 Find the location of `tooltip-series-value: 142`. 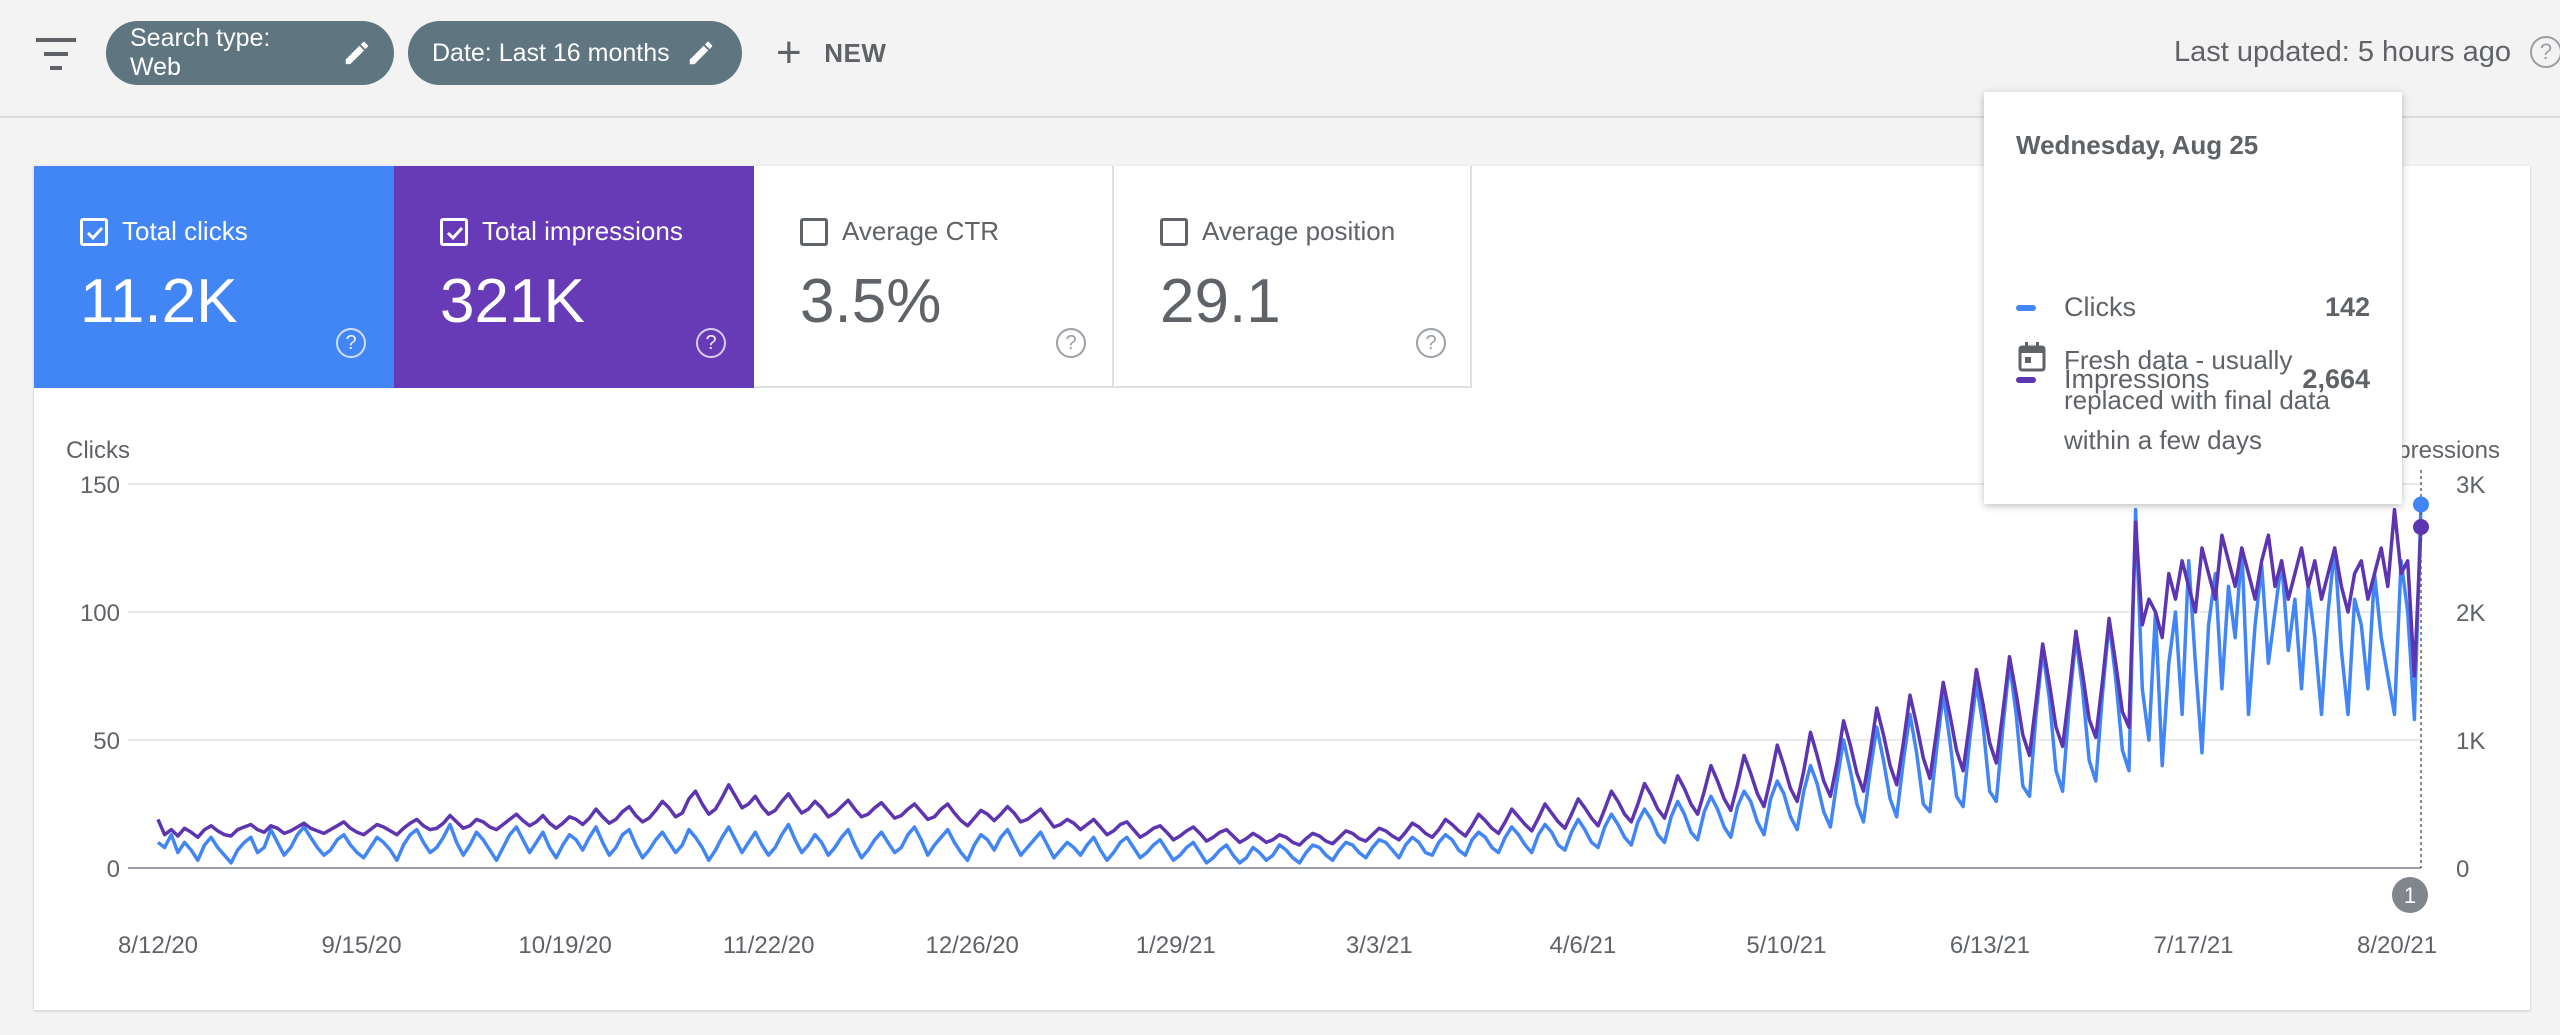

tooltip-series-value: 142 is located at coordinates (2347, 307).